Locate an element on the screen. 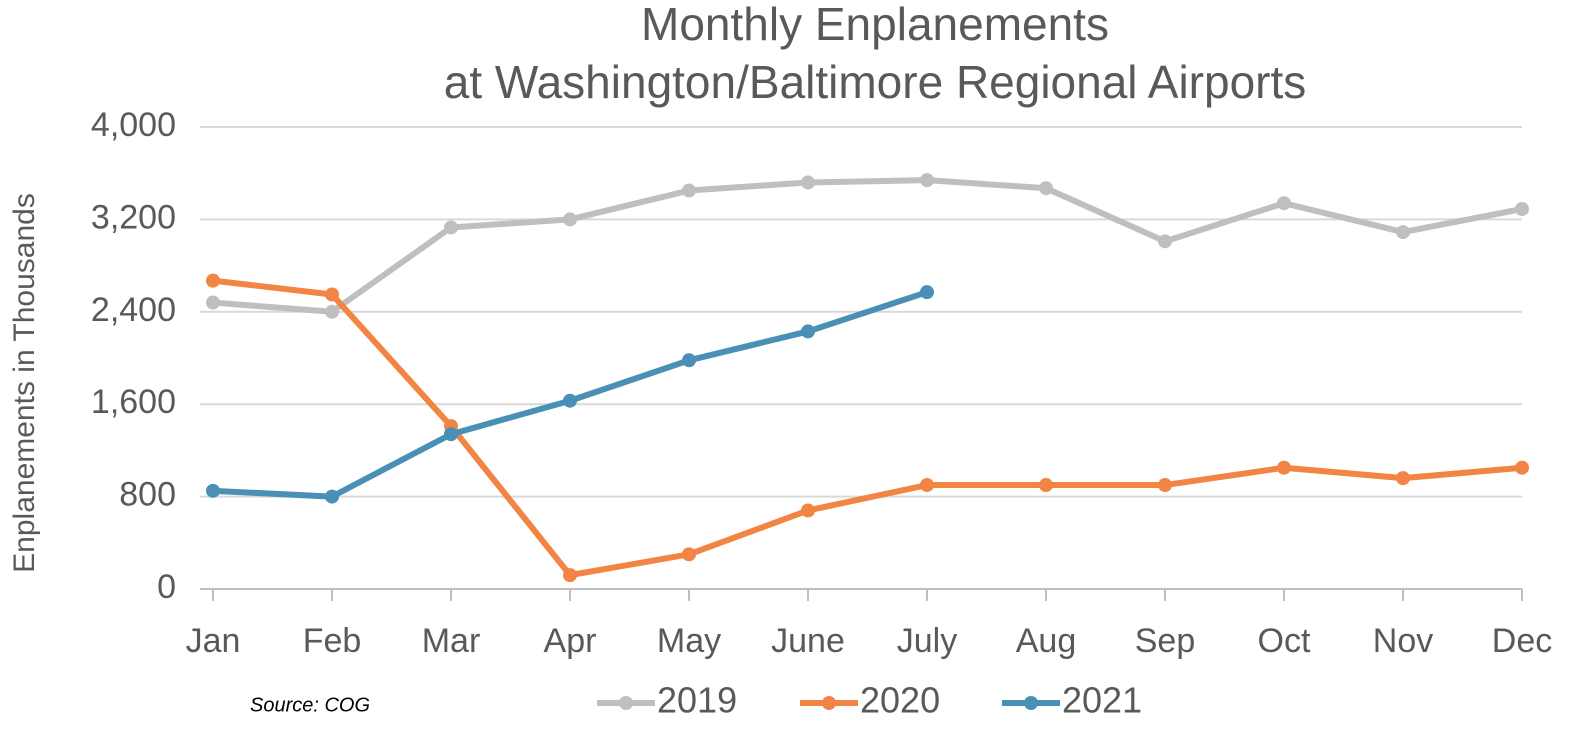 The width and height of the screenshot is (1590, 729). x-tick-label: Apr is located at coordinates (570, 641).